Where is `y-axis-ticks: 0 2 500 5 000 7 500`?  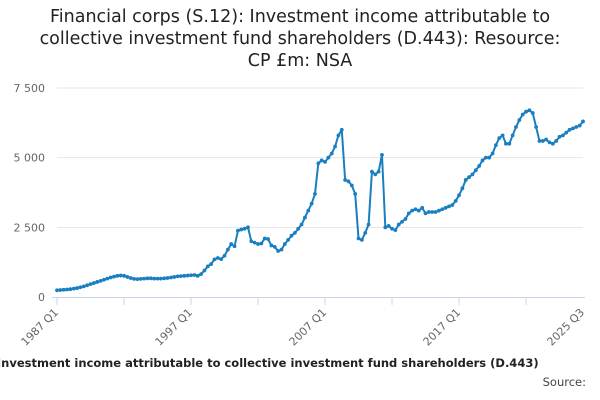 y-axis-ticks: 0 2 500 5 000 7 500 is located at coordinates (30, 193).